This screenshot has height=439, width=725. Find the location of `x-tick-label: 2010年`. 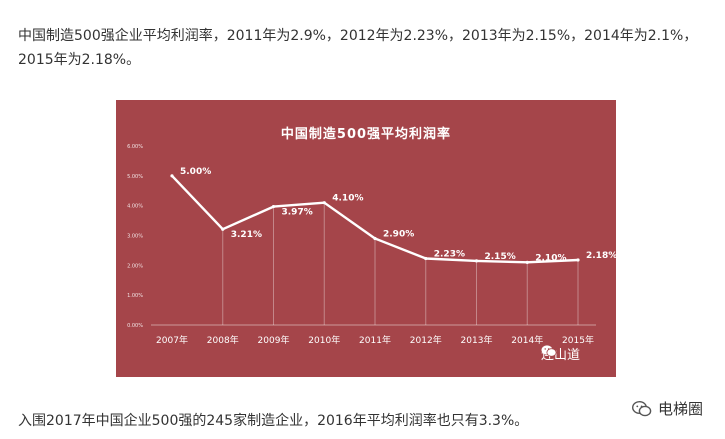

x-tick-label: 2010年 is located at coordinates (324, 340).